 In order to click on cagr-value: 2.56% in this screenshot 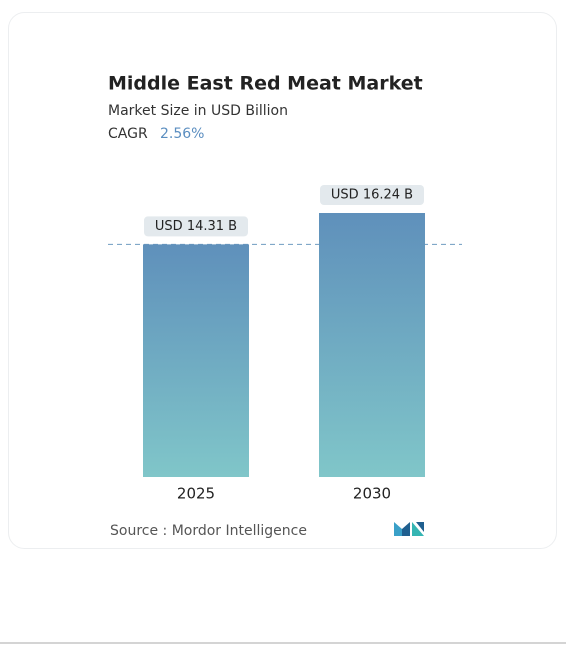, I will do `click(182, 134)`.